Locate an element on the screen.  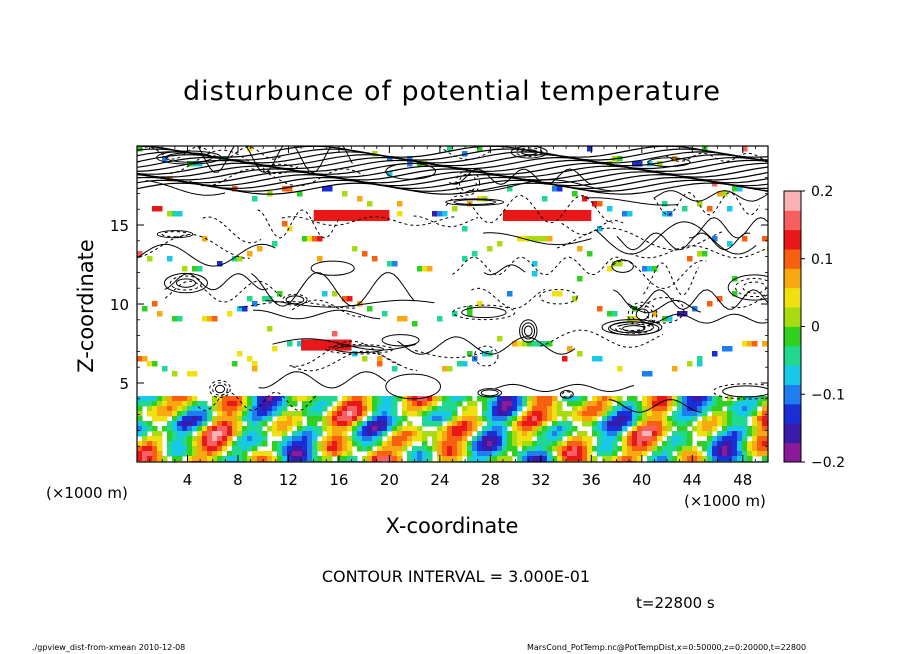
time-label: t=22800 s is located at coordinates (675, 603).